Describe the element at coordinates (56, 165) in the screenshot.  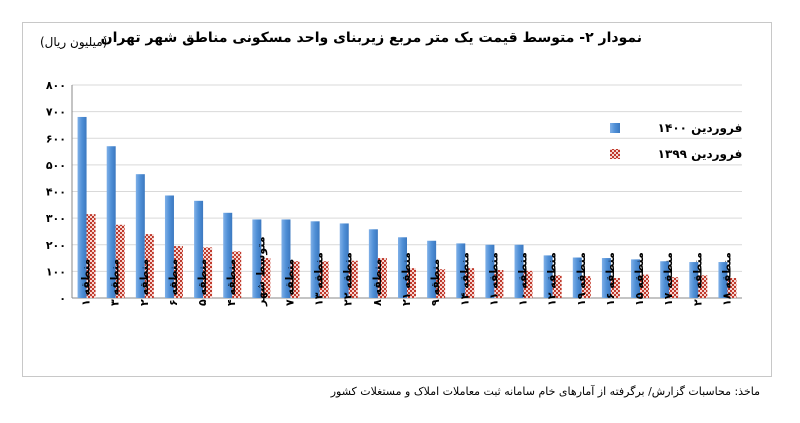
I see `y-tick-label: ۵۰۰` at that location.